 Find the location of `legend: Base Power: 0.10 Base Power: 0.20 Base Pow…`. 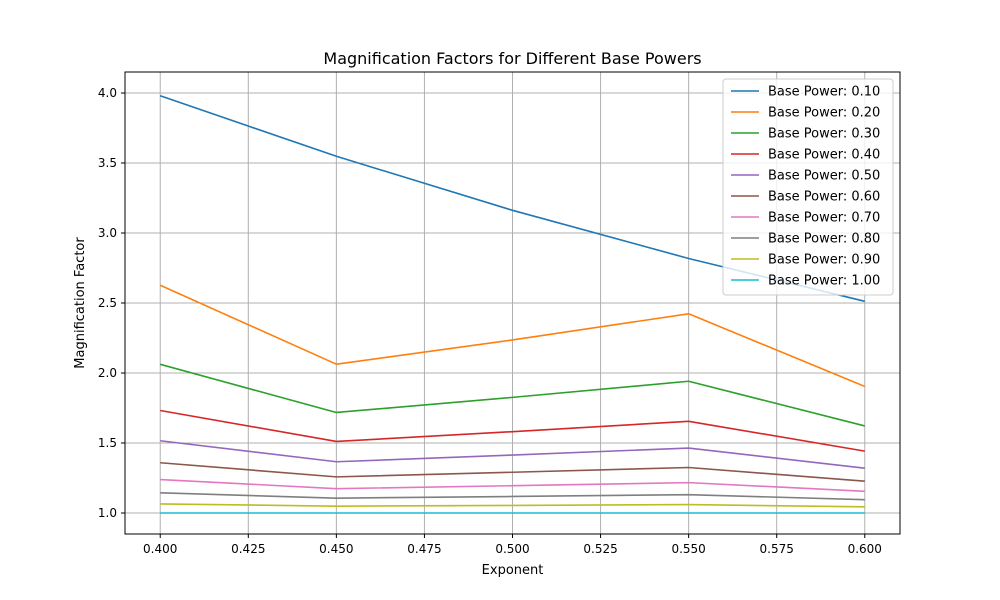

legend: Base Power: 0.10 Base Power: 0.20 Base Pow… is located at coordinates (808, 187).